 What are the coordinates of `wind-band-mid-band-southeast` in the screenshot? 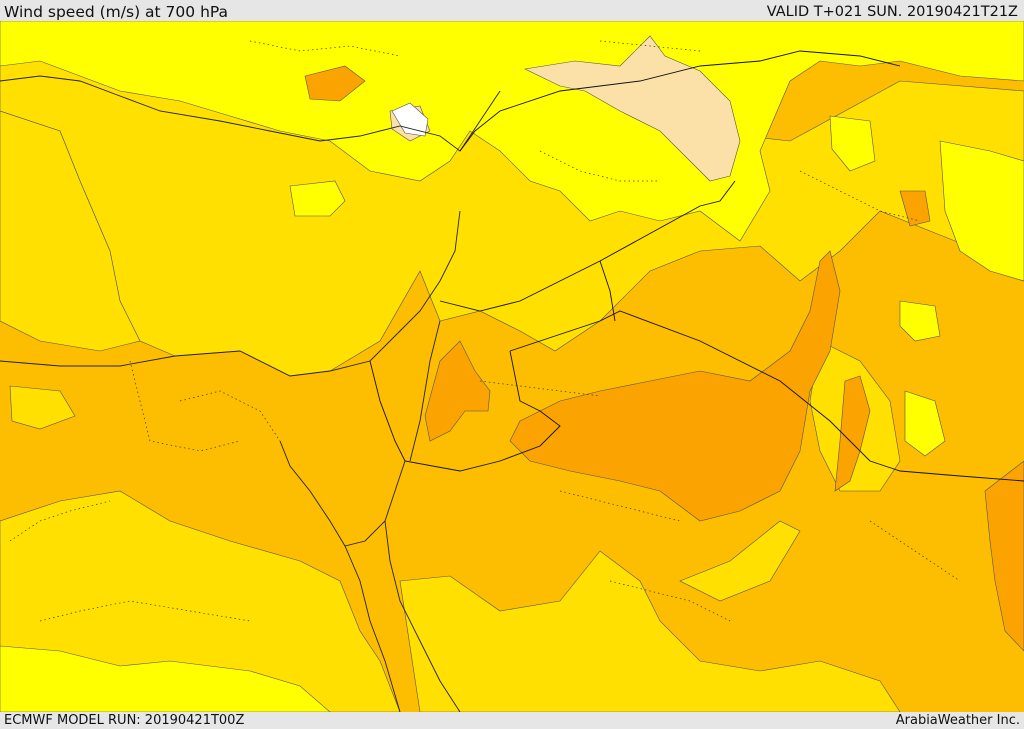 It's located at (740, 561).